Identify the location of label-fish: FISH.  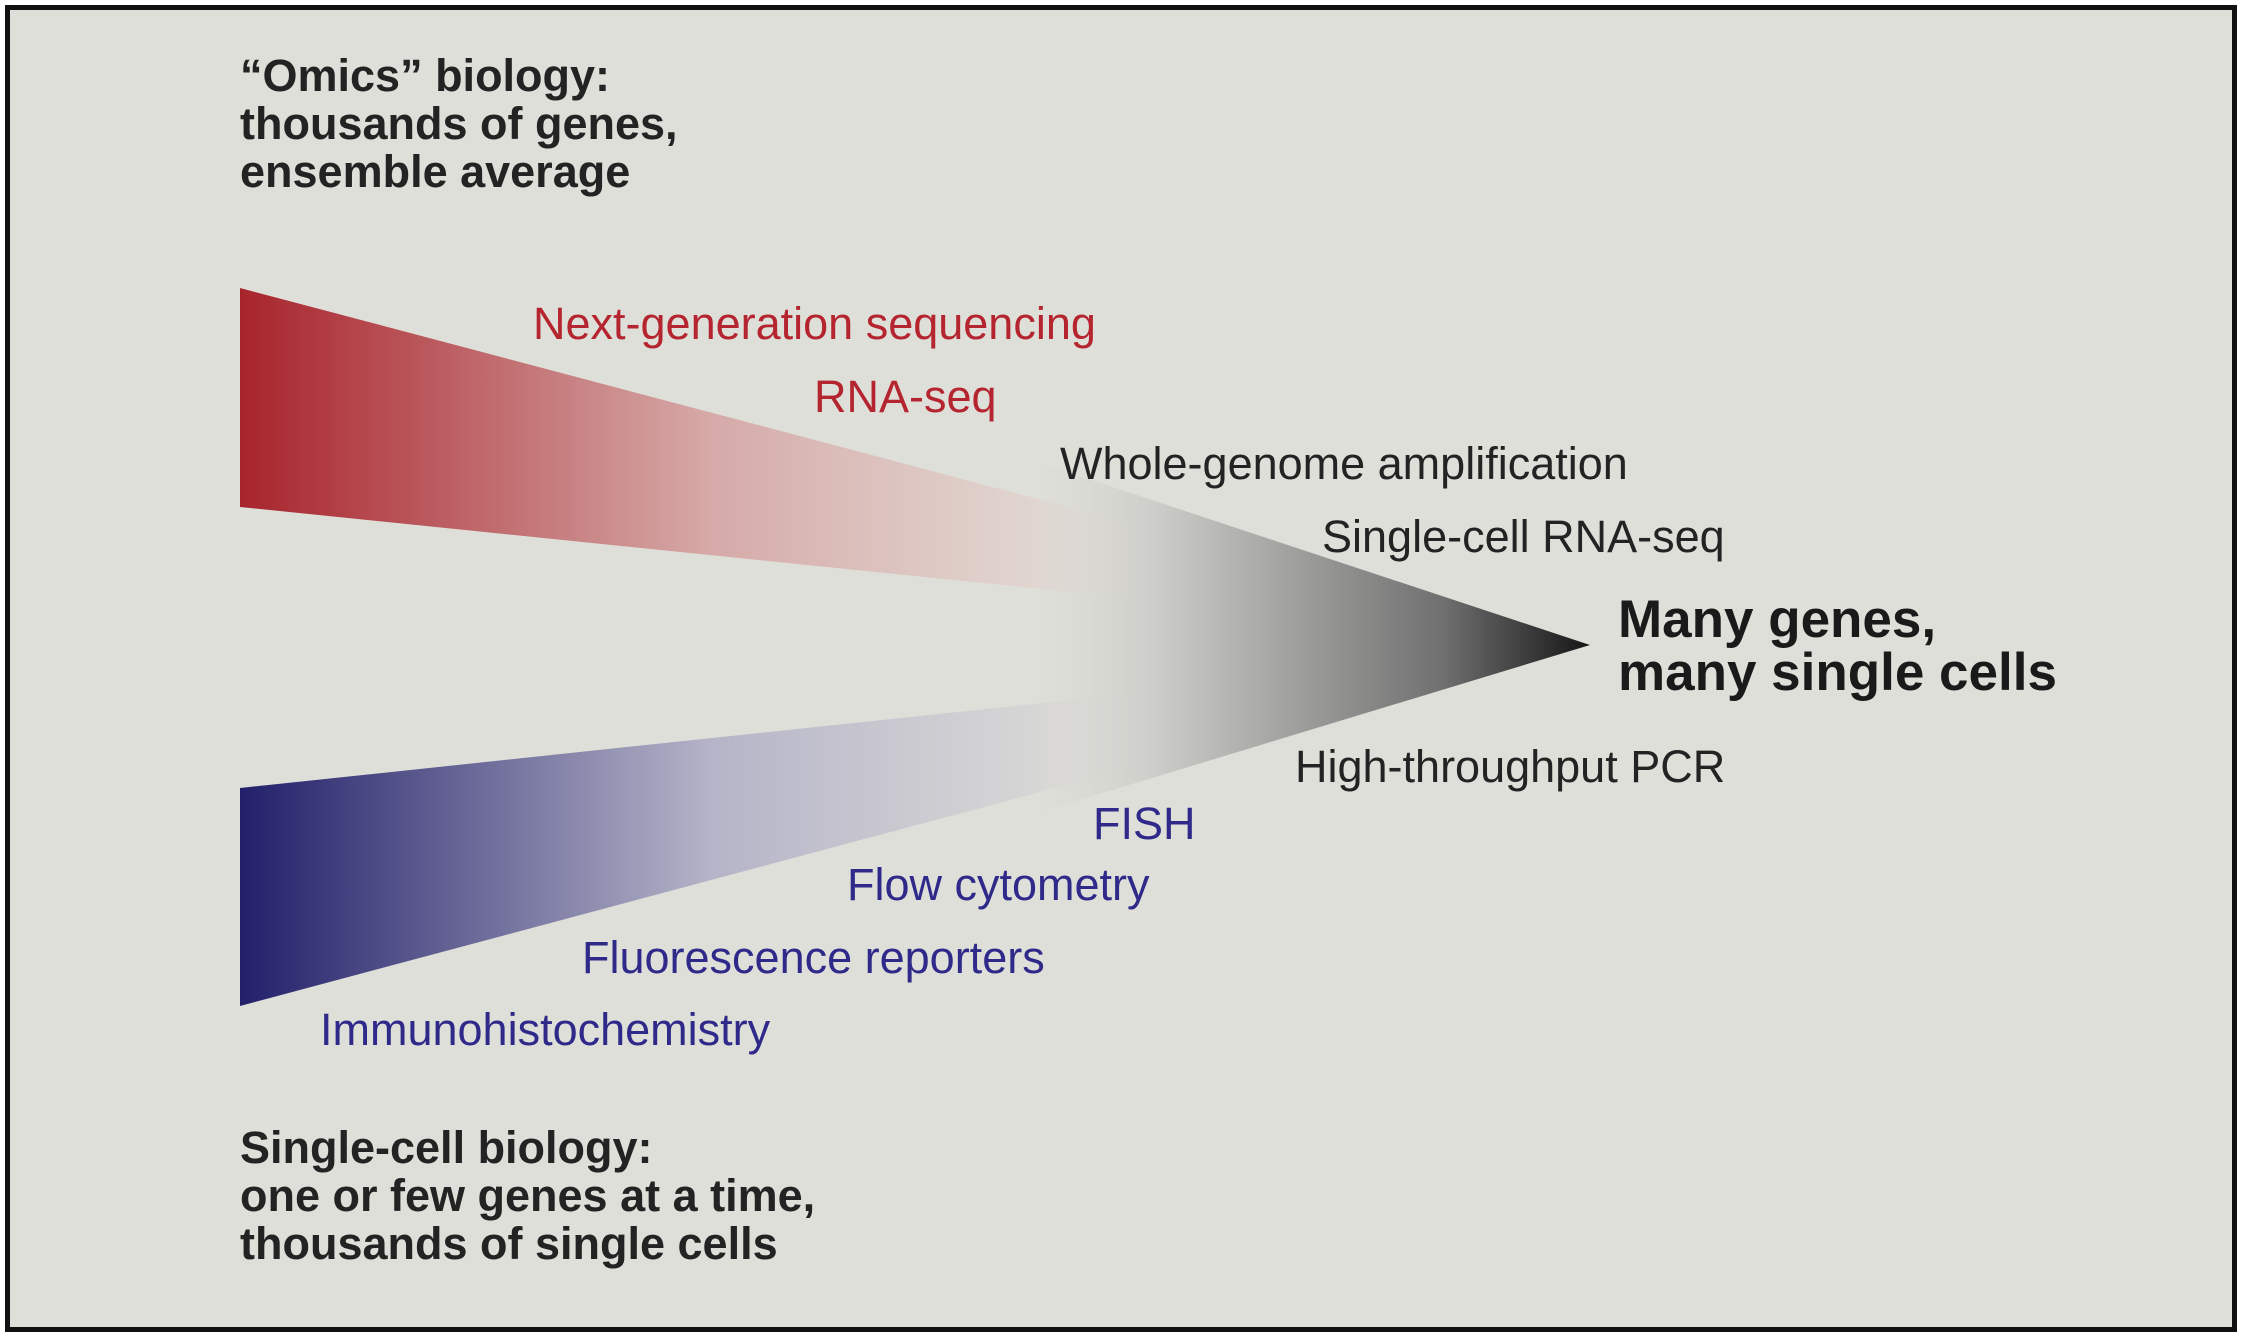
(1144, 823).